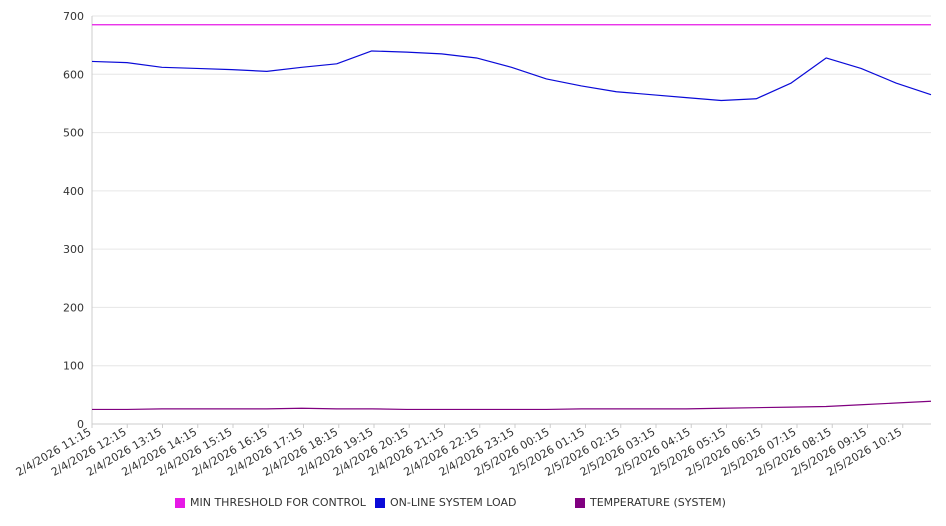 Image resolution: width=946 pixels, height=526 pixels. What do you see at coordinates (512, 405) in the screenshot?
I see `series-line-temperature-system` at bounding box center [512, 405].